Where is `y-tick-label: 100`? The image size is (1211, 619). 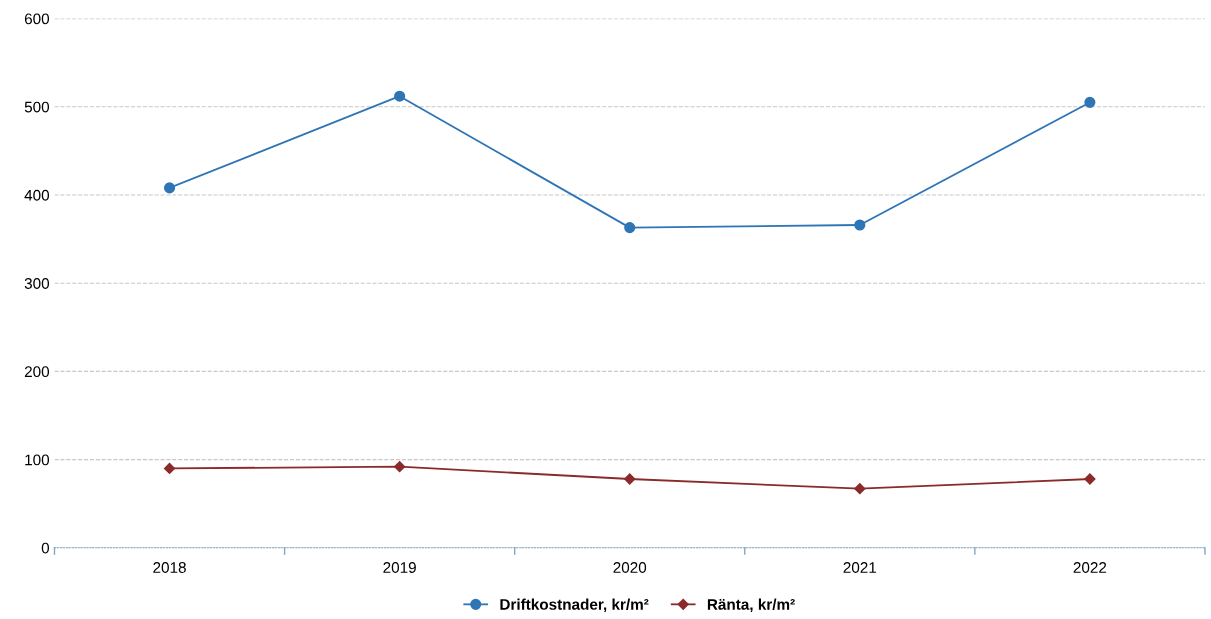
y-tick-label: 100 is located at coordinates (37, 460).